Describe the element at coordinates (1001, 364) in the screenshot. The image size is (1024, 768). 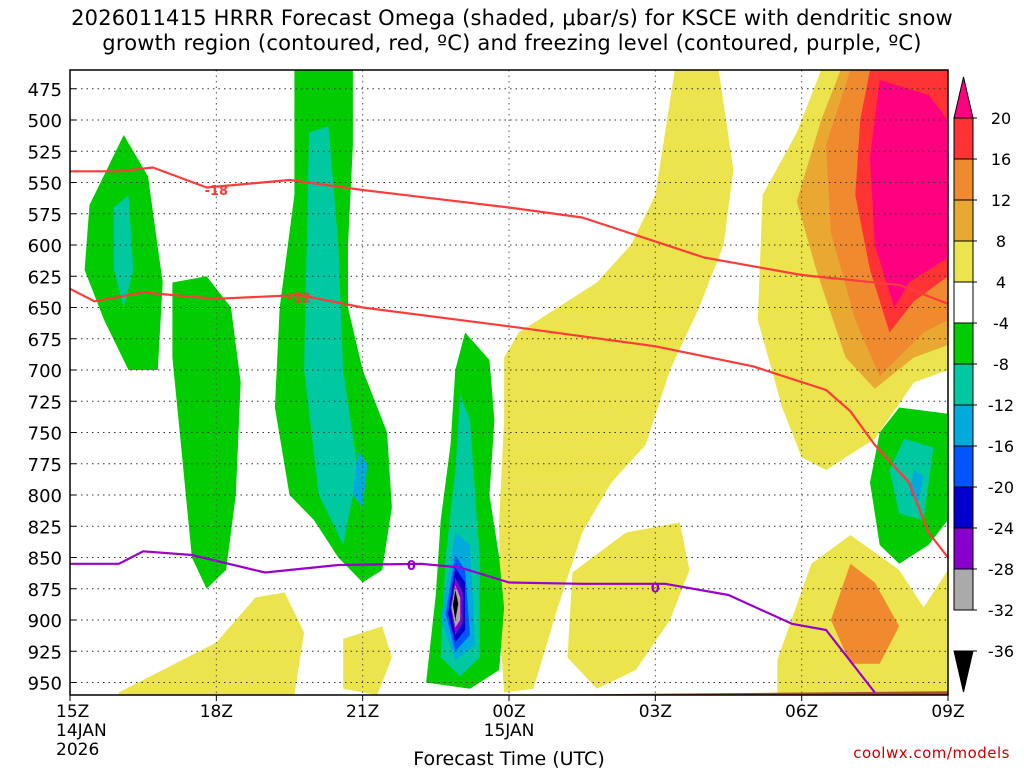
I see `colorbar-label--8: -8` at that location.